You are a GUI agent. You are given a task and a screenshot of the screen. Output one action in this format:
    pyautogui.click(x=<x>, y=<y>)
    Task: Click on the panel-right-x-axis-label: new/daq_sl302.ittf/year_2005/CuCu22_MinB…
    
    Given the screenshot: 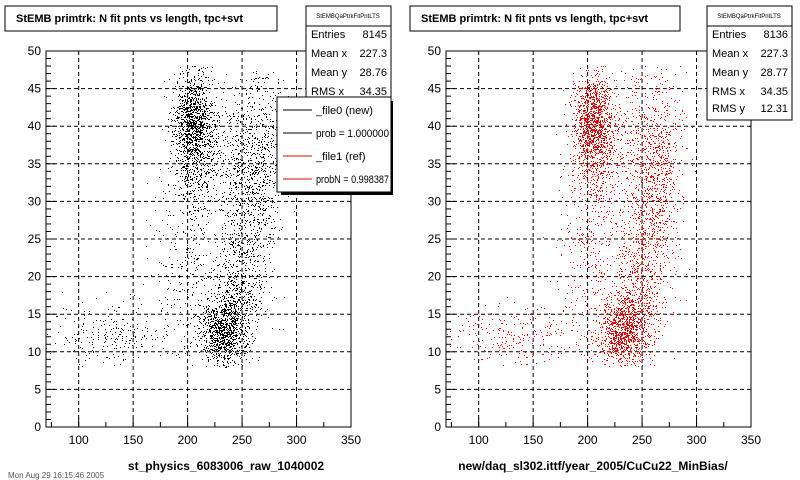 What is the action you would take?
    pyautogui.click(x=593, y=466)
    